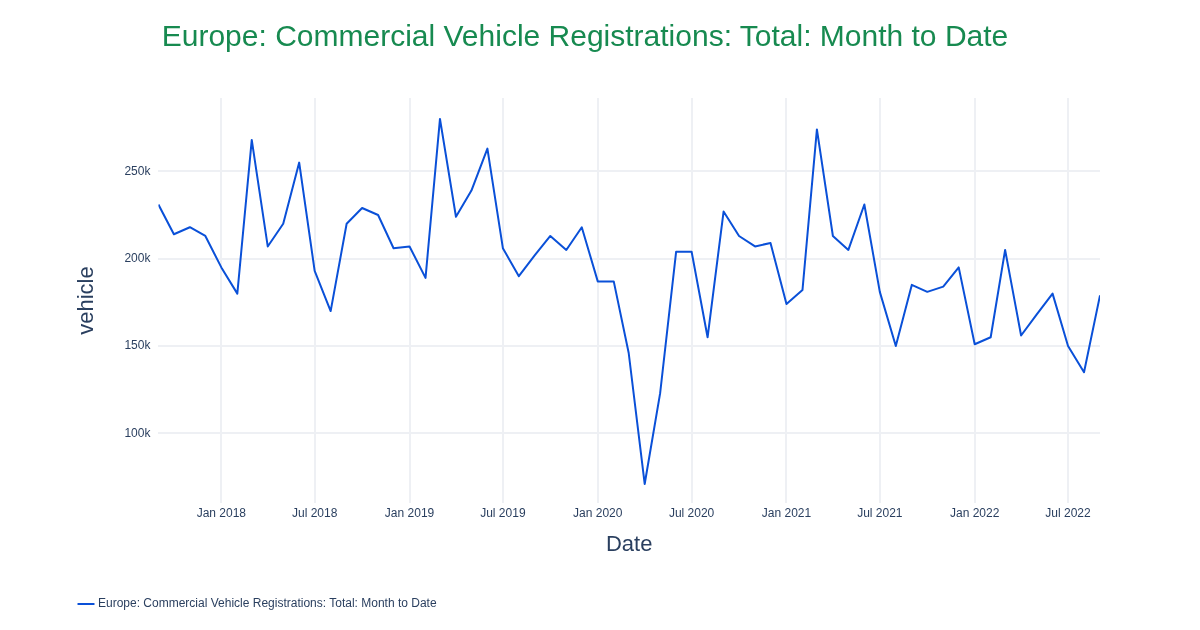  I want to click on x-tick-label: Jul 2019, so click(503, 512).